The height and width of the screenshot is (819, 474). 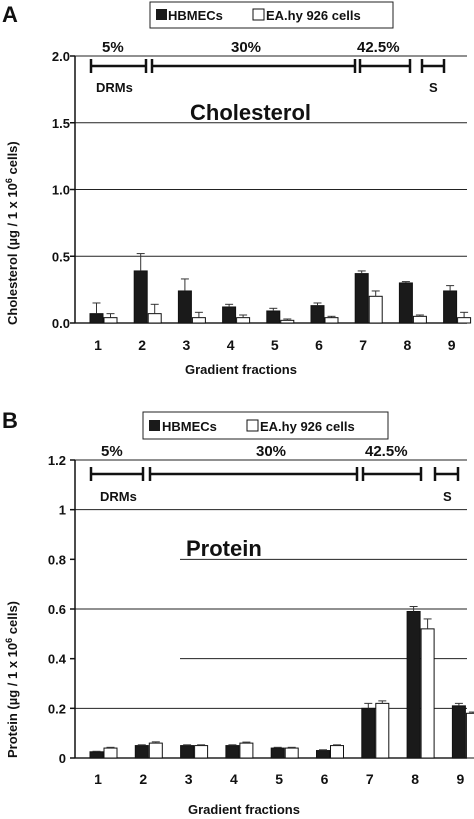 I want to click on y-tick-label: 0.2, so click(x=57, y=708).